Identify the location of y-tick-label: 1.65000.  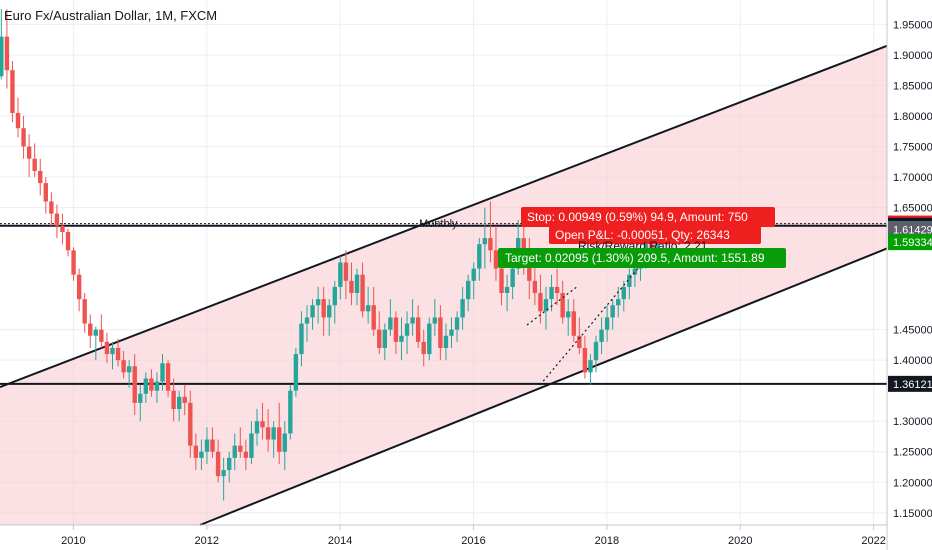
(912, 209).